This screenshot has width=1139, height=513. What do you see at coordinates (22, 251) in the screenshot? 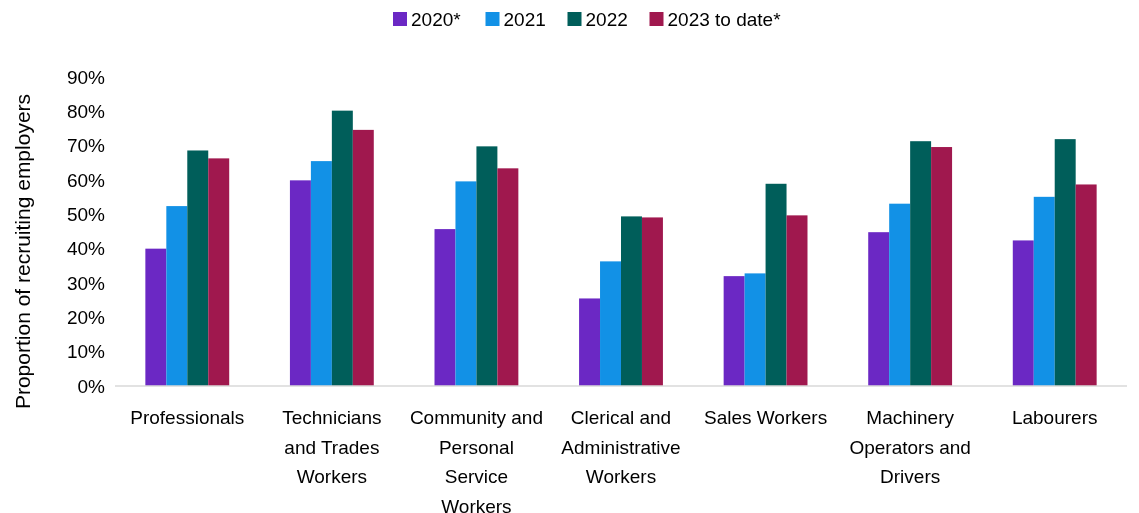
I see `y-axis-title: Proportion of recruiting employers` at bounding box center [22, 251].